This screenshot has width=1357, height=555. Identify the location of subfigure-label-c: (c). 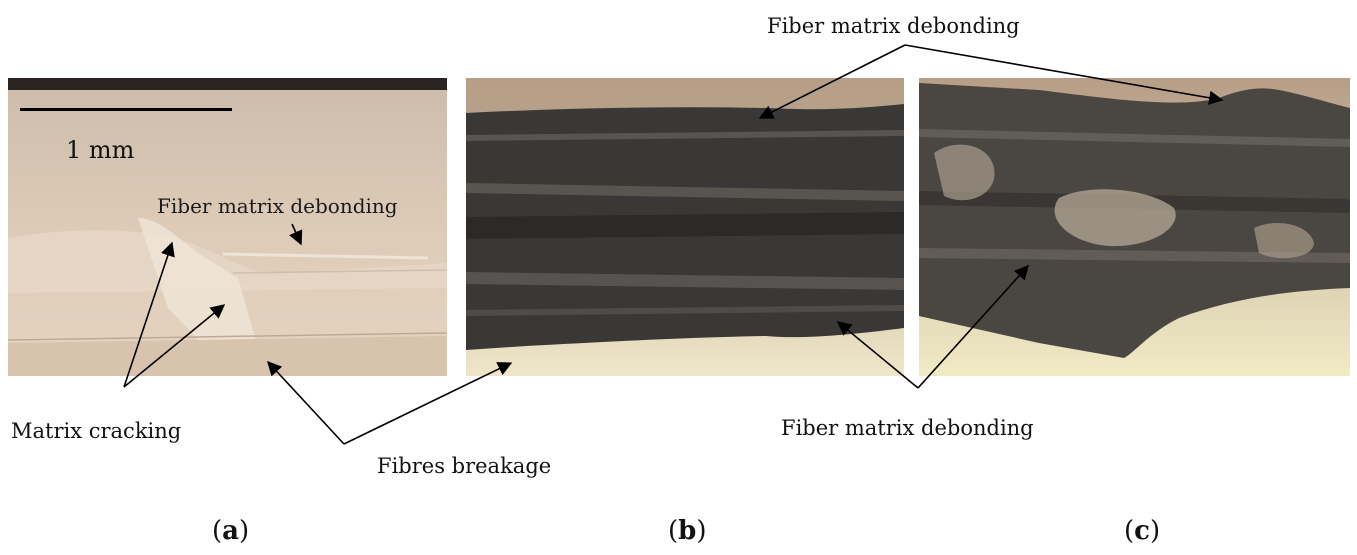
(1142, 531).